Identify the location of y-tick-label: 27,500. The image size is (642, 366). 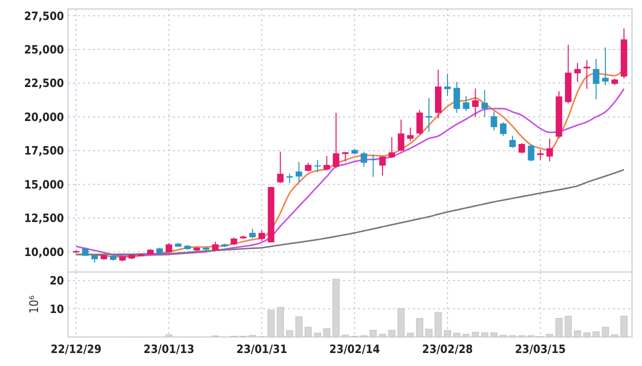
(44, 15).